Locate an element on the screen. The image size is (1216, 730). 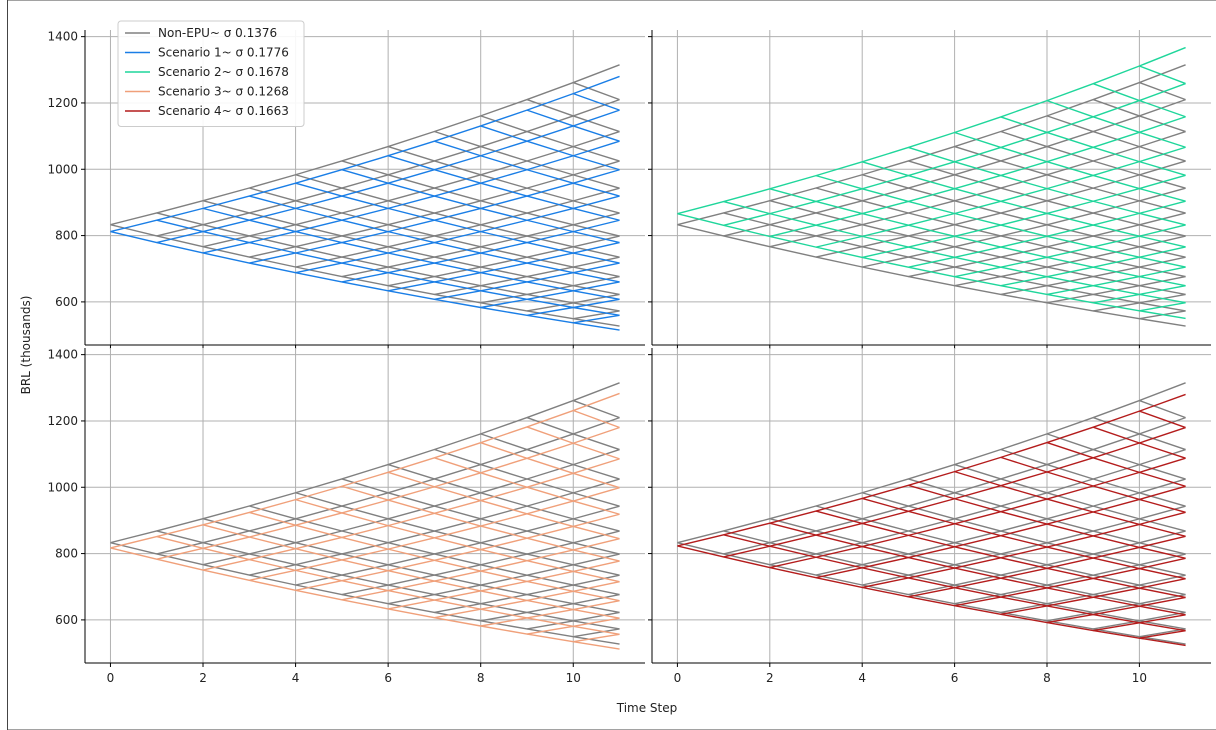
x-tick-label: 6 is located at coordinates (955, 678).